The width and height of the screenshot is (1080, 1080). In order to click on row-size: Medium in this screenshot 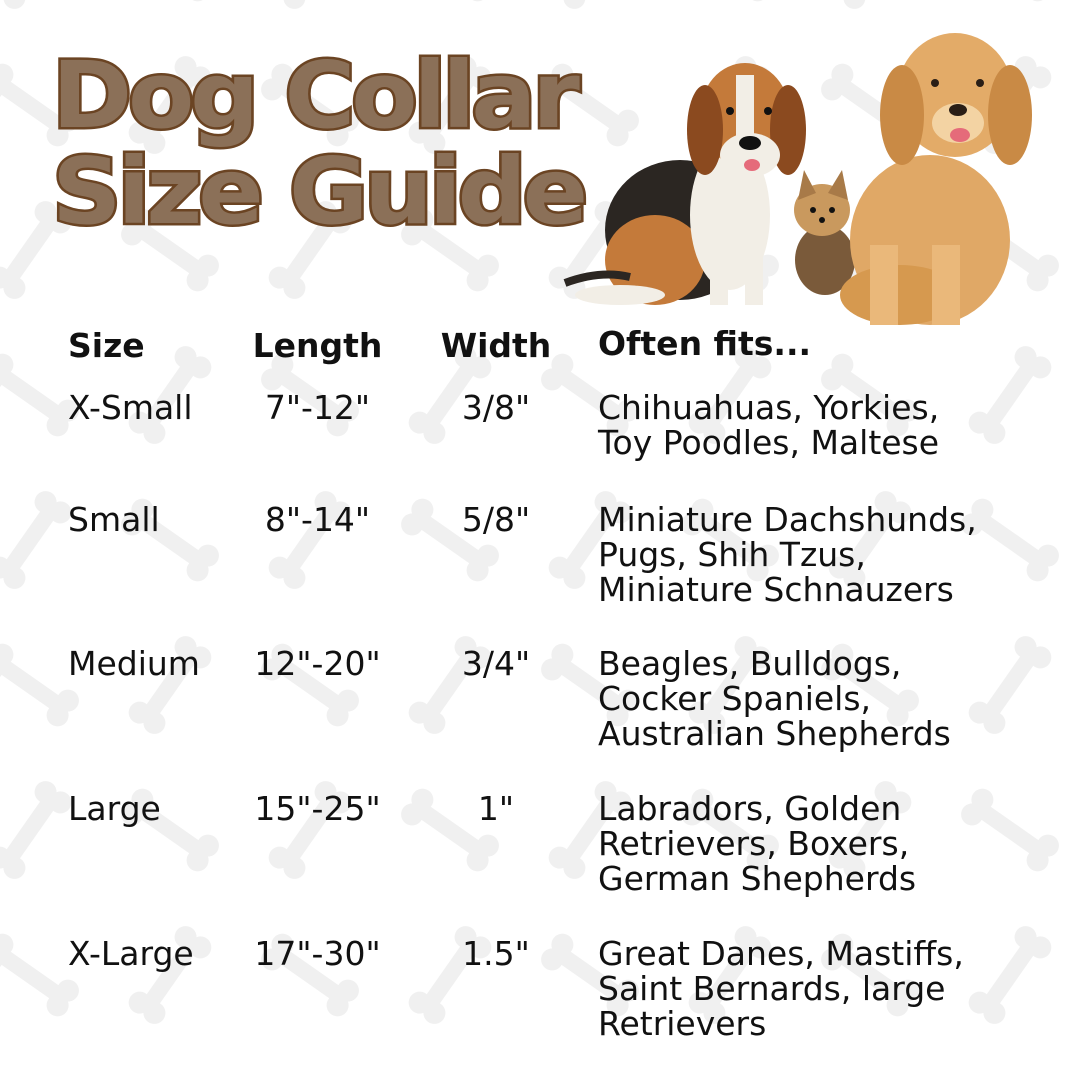, I will do `click(134, 663)`.